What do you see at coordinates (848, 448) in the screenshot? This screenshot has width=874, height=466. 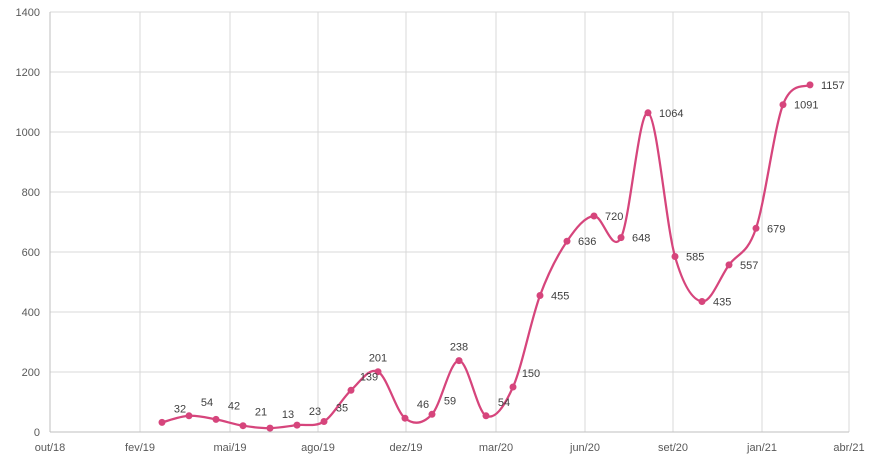 I see `x-tick-label: abr/21` at bounding box center [848, 448].